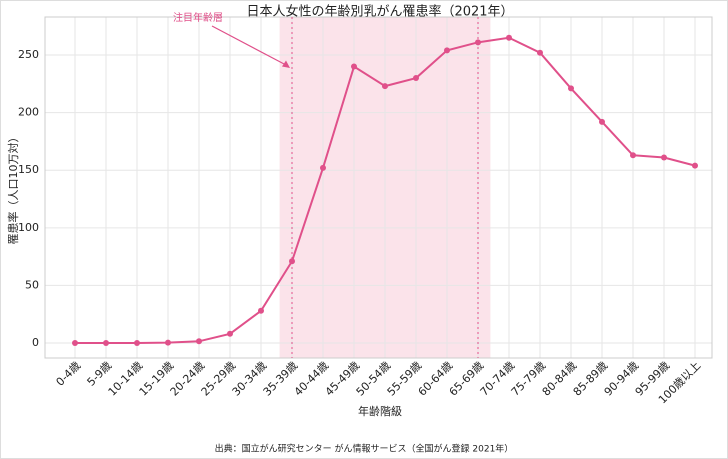  Describe the element at coordinates (28, 112) in the screenshot. I see `y-tick-label: 200` at that location.